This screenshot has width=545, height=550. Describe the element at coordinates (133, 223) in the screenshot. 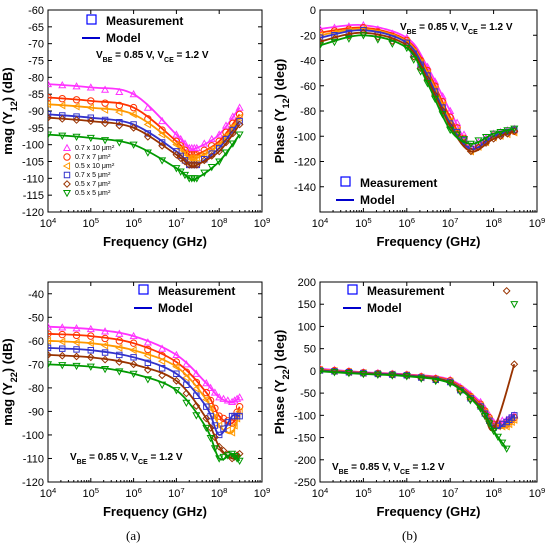

I see `x-tick-label: 10⁶` at that location.